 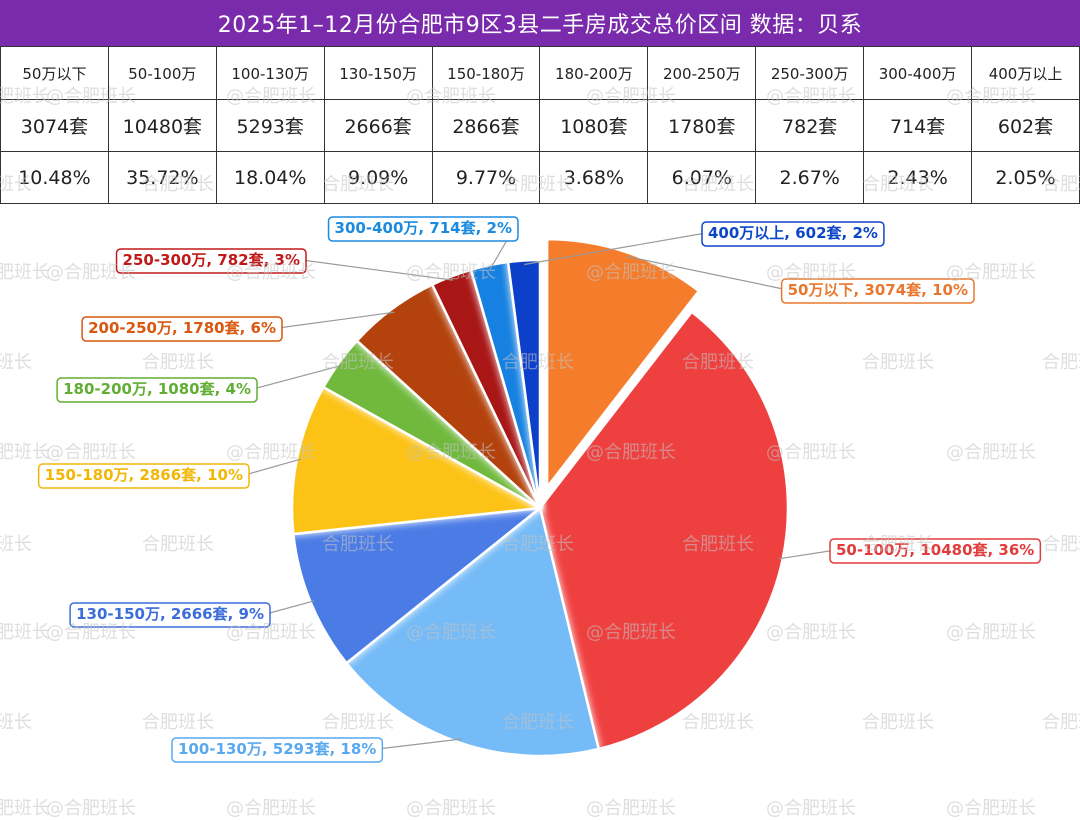 I want to click on percent-cell: 18.04%, so click(x=270, y=177).